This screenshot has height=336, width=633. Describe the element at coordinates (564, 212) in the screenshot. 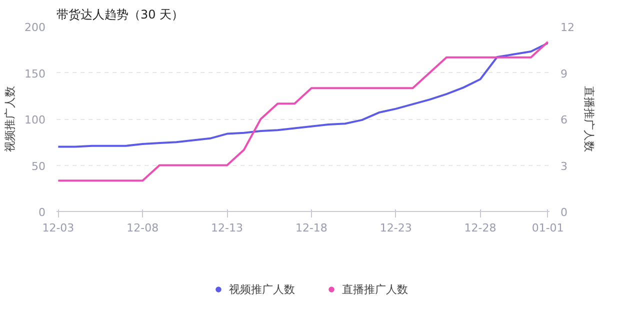

I see `y2-tick-label: 0` at that location.